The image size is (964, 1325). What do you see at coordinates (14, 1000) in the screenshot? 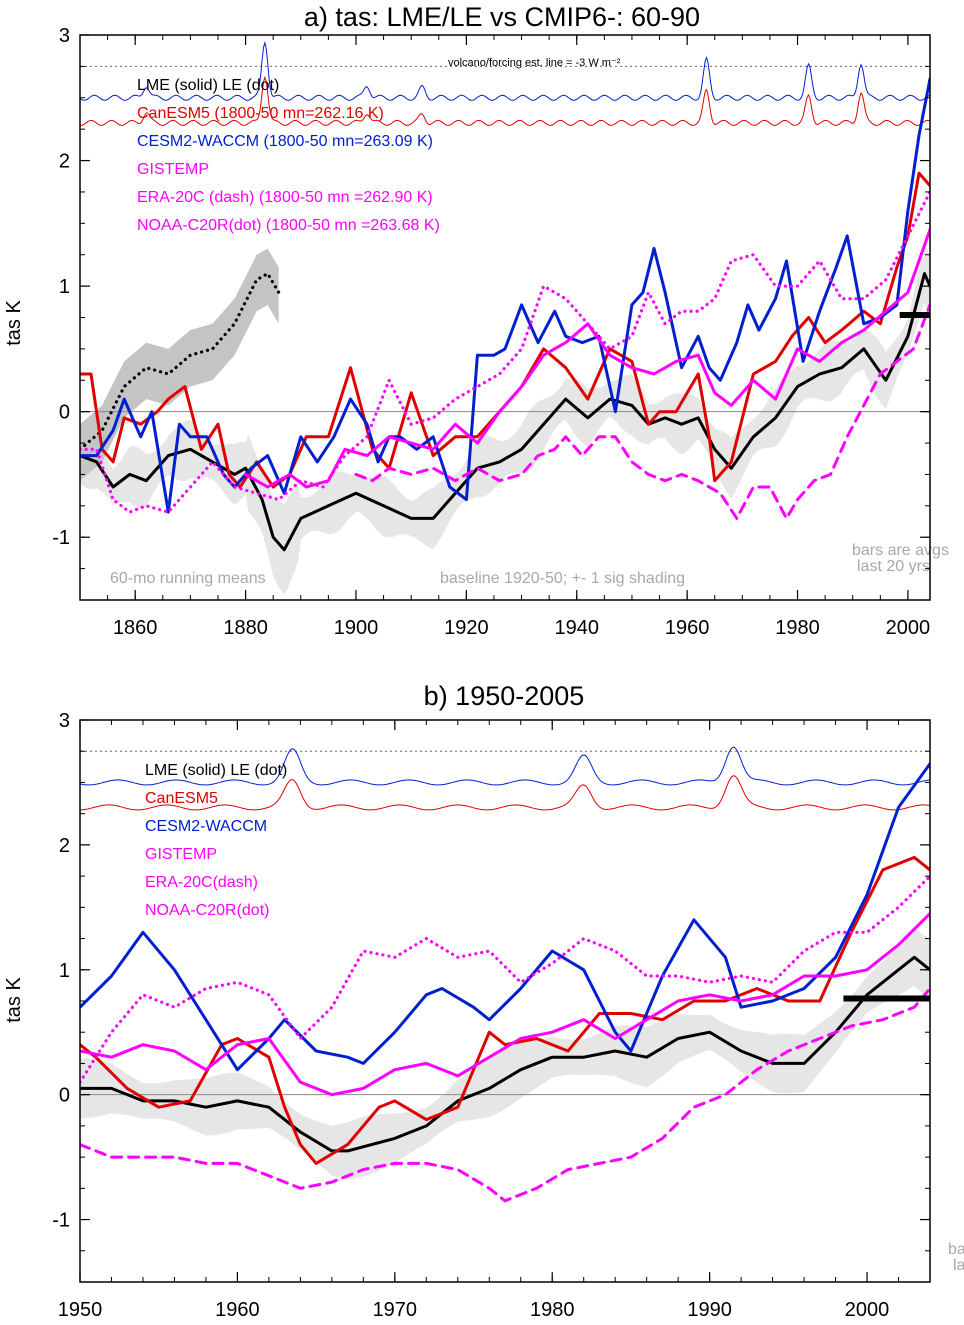
I see `panel-b-ylabel: tas K` at bounding box center [14, 1000].